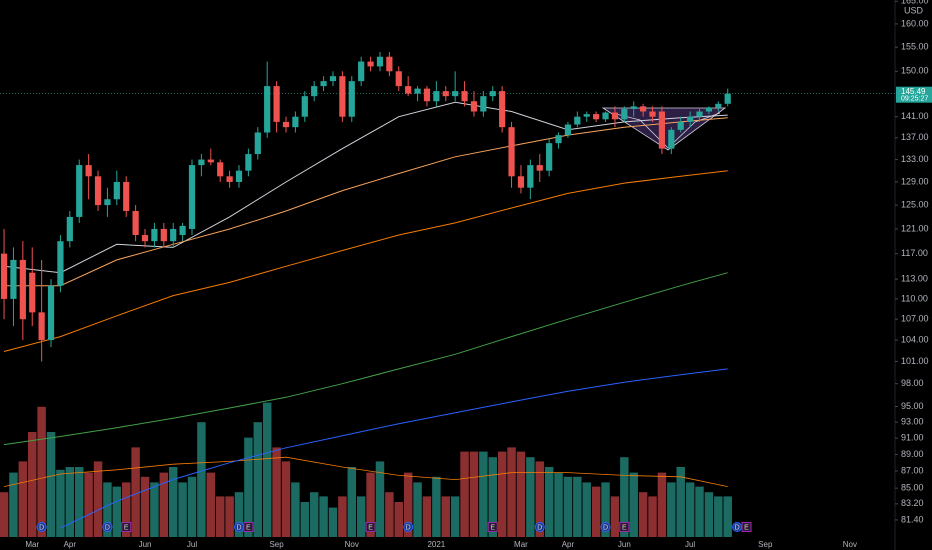 Image resolution: width=932 pixels, height=550 pixels. Describe the element at coordinates (915, 23) in the screenshot. I see `y-tick-label: 160.00` at that location.